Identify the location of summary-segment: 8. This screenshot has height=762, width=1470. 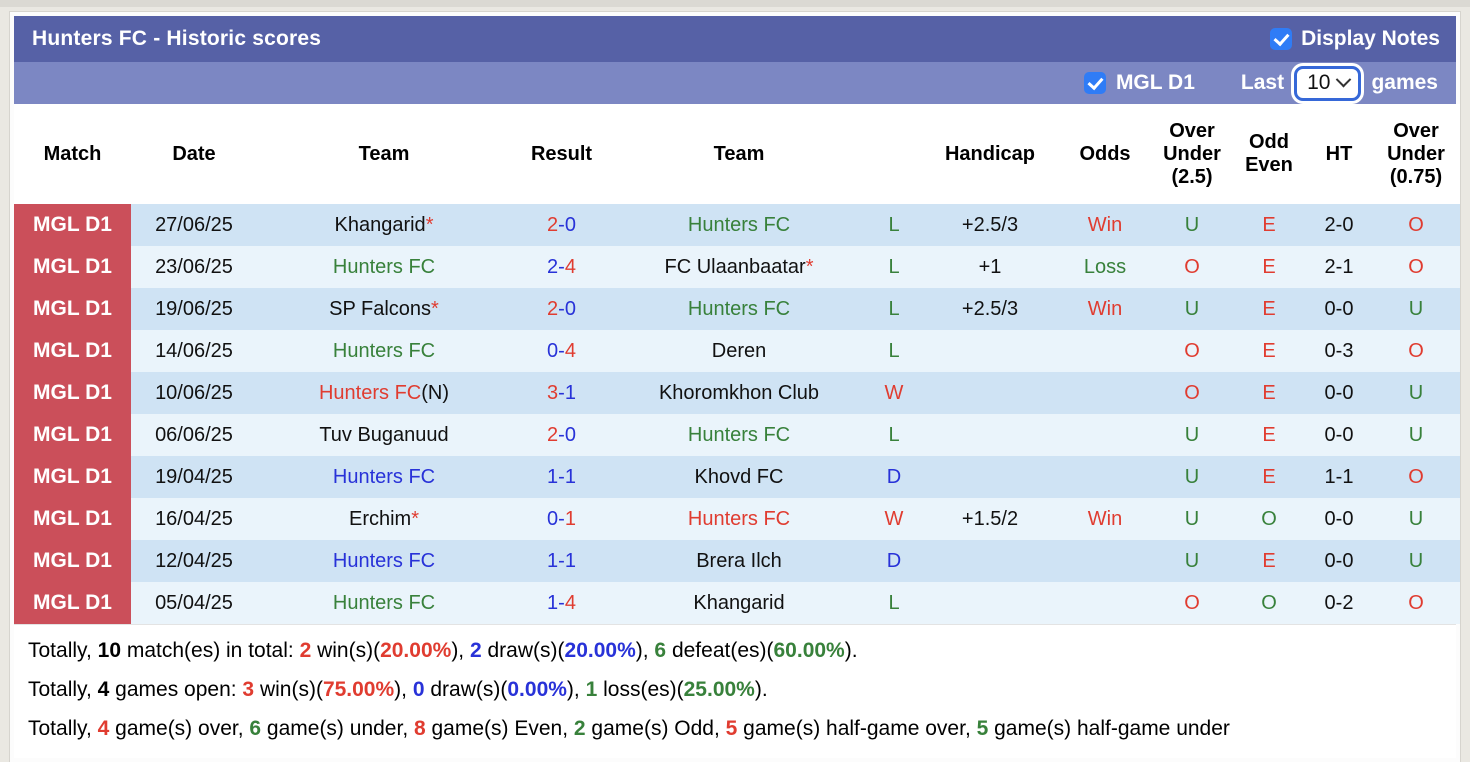
(419, 728).